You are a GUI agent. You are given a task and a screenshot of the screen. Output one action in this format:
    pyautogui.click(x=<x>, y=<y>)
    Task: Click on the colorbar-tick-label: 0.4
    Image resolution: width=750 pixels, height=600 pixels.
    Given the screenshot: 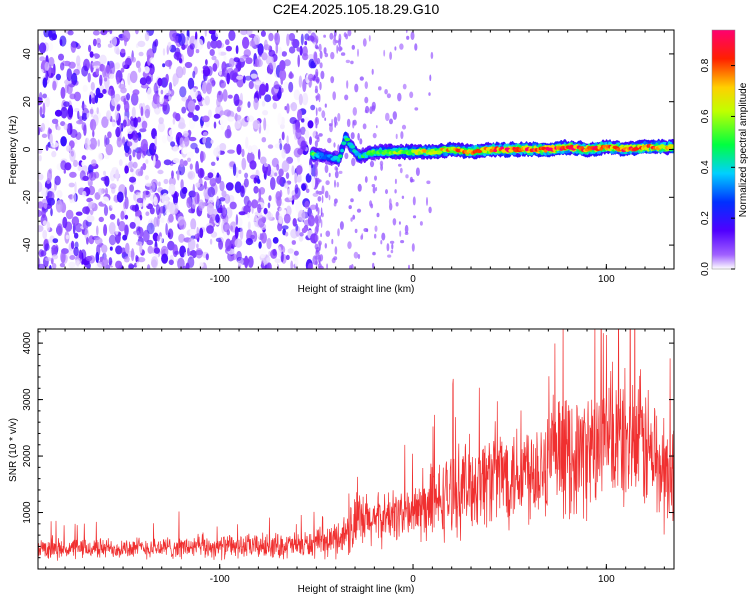 What is the action you would take?
    pyautogui.click(x=705, y=167)
    